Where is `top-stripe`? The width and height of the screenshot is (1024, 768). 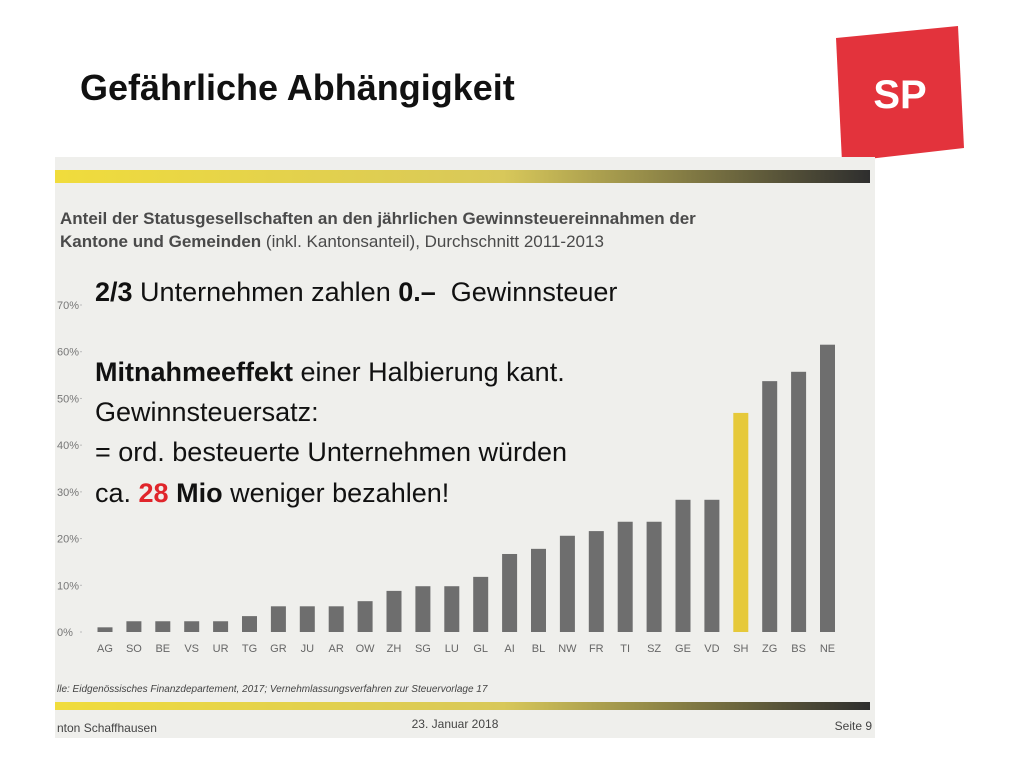 top-stripe is located at coordinates (462, 176).